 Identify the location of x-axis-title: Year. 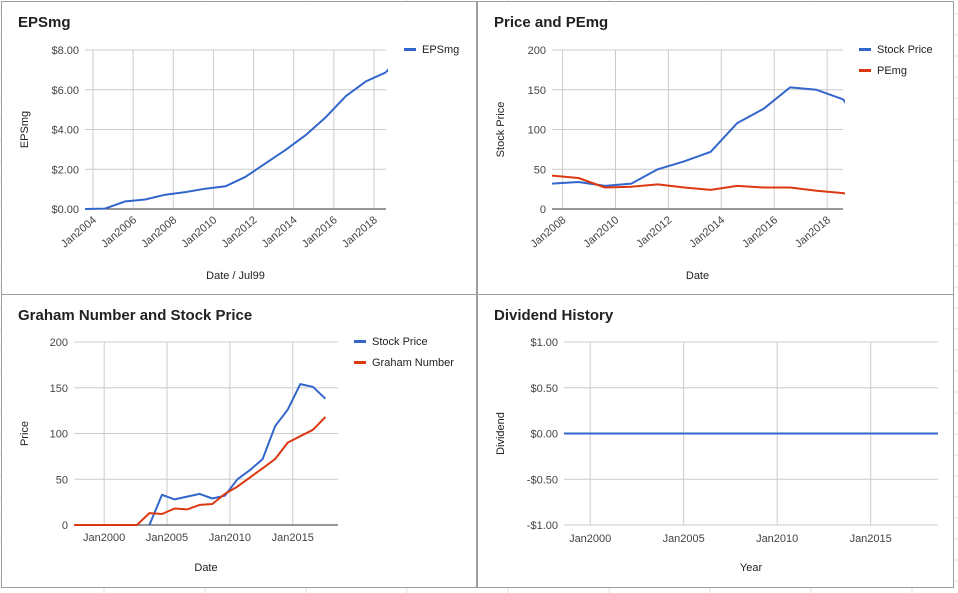
(751, 568).